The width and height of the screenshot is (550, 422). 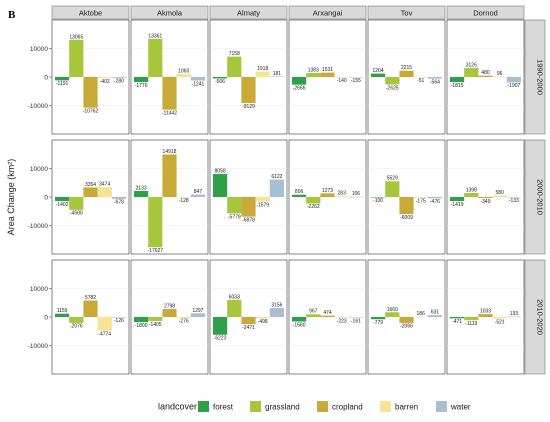 I want to click on strip-dornod, so click(x=485, y=12).